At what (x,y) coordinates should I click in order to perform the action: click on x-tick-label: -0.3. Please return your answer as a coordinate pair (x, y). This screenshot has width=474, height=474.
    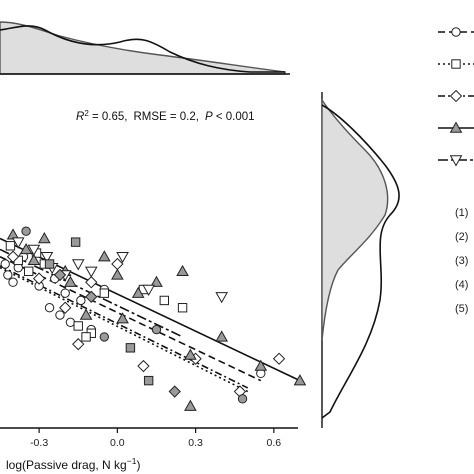
    Looking at the image, I should click on (39, 443).